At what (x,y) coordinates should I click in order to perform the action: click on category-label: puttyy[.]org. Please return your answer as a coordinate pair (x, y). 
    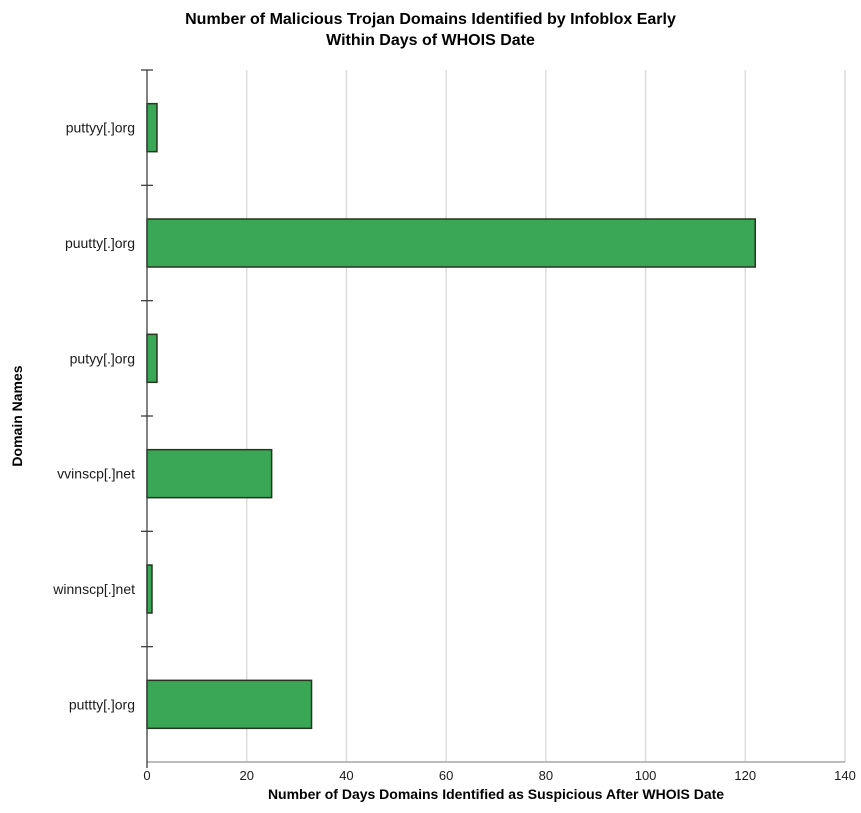
    Looking at the image, I should click on (100, 128).